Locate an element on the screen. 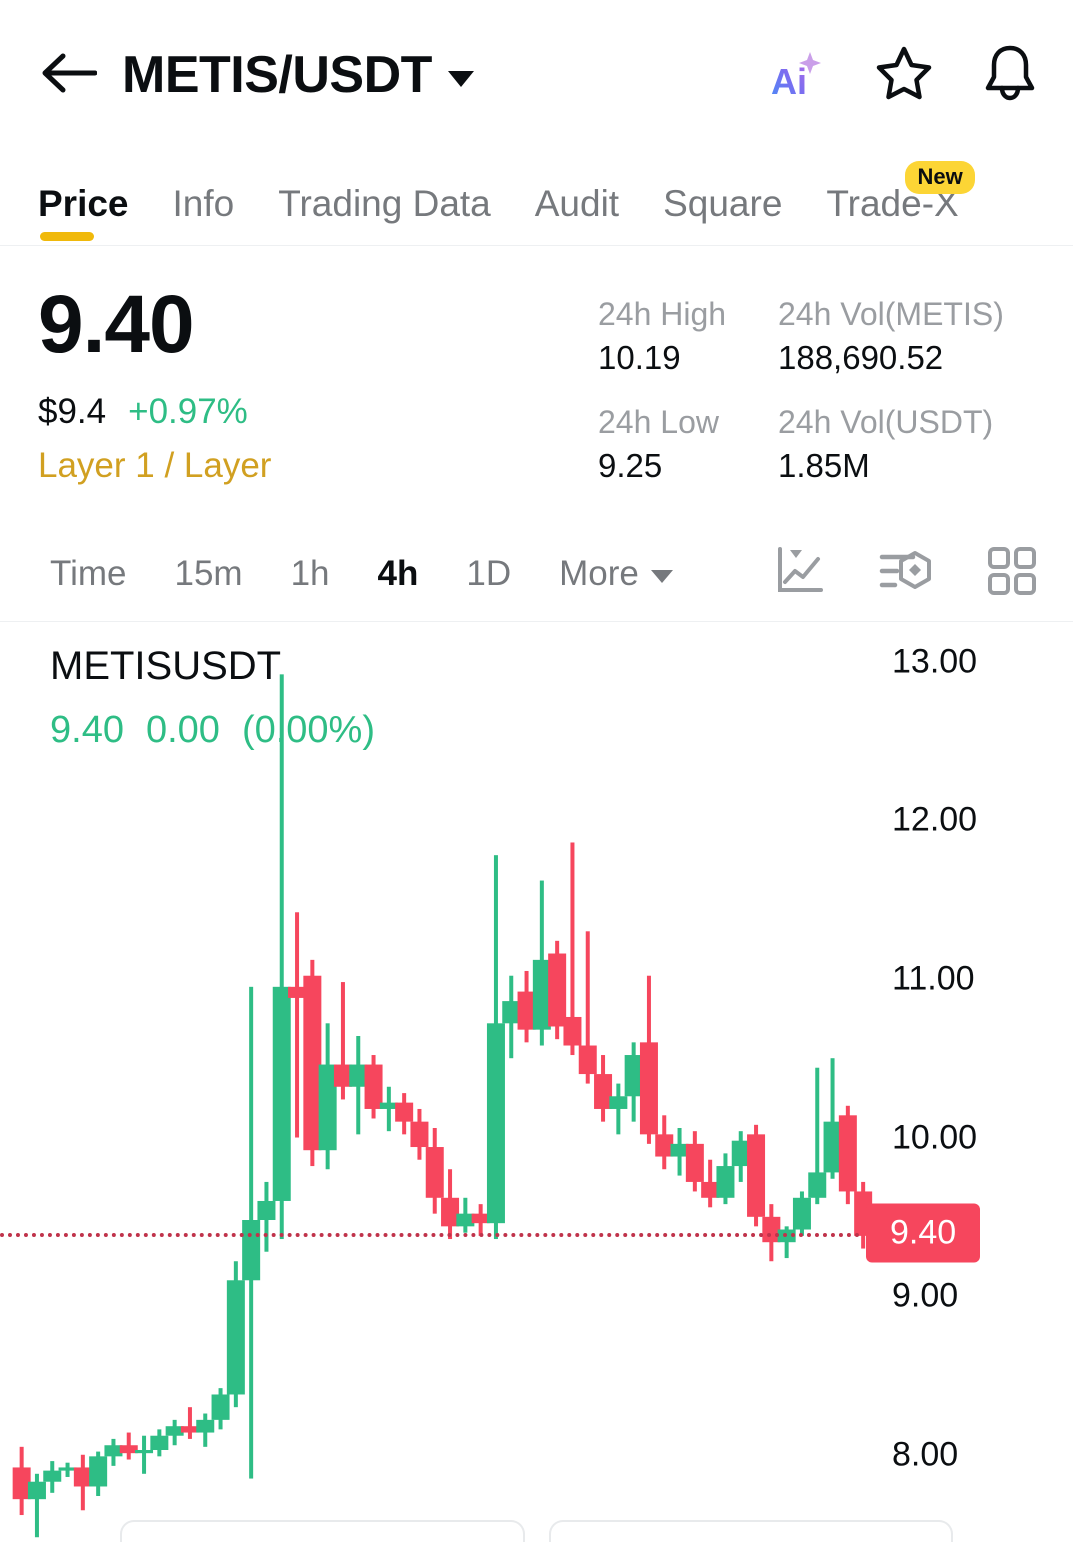  price-axis: 13.00 12.00 11.00 10.00 9.00 8.00 9.40 is located at coordinates (966, 1082).